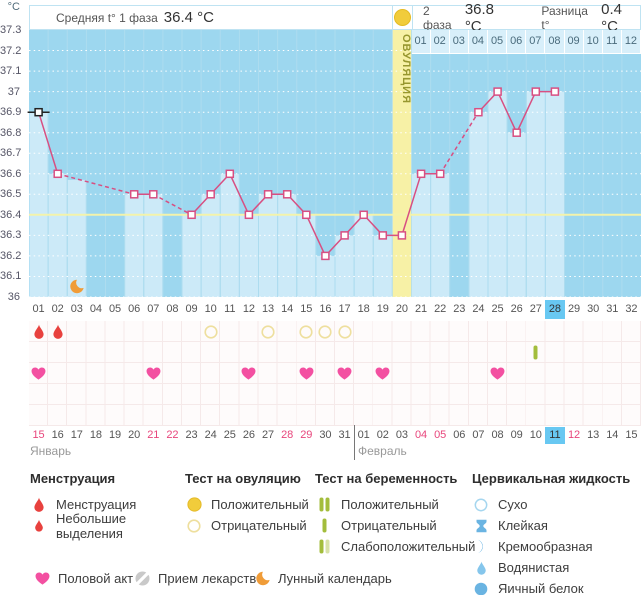  I want to click on cycle-day-cell: 07, so click(153, 309).